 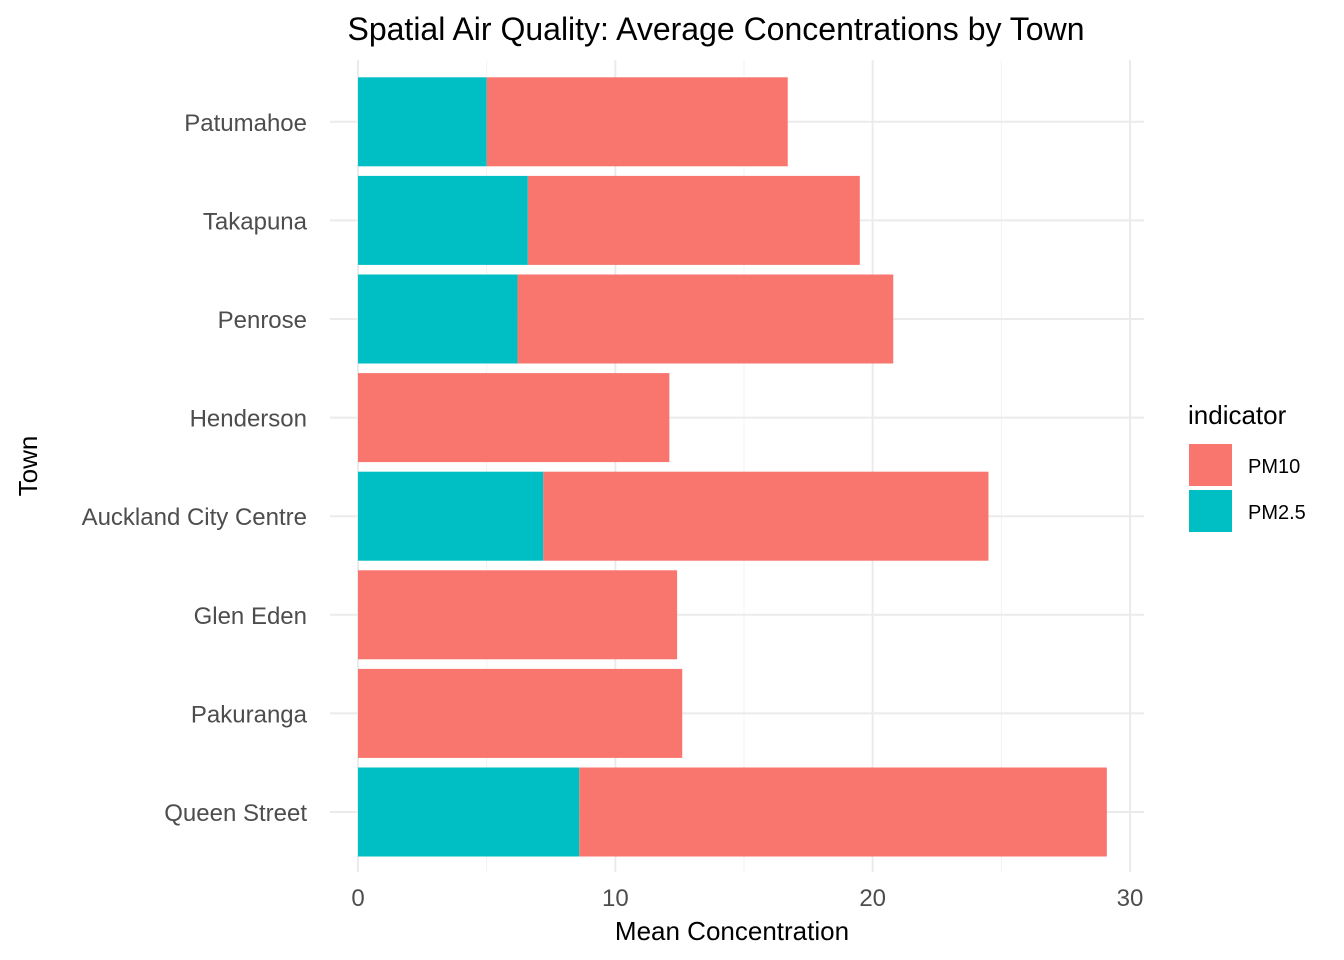 I want to click on bar-pm10-penrose, so click(x=705, y=319).